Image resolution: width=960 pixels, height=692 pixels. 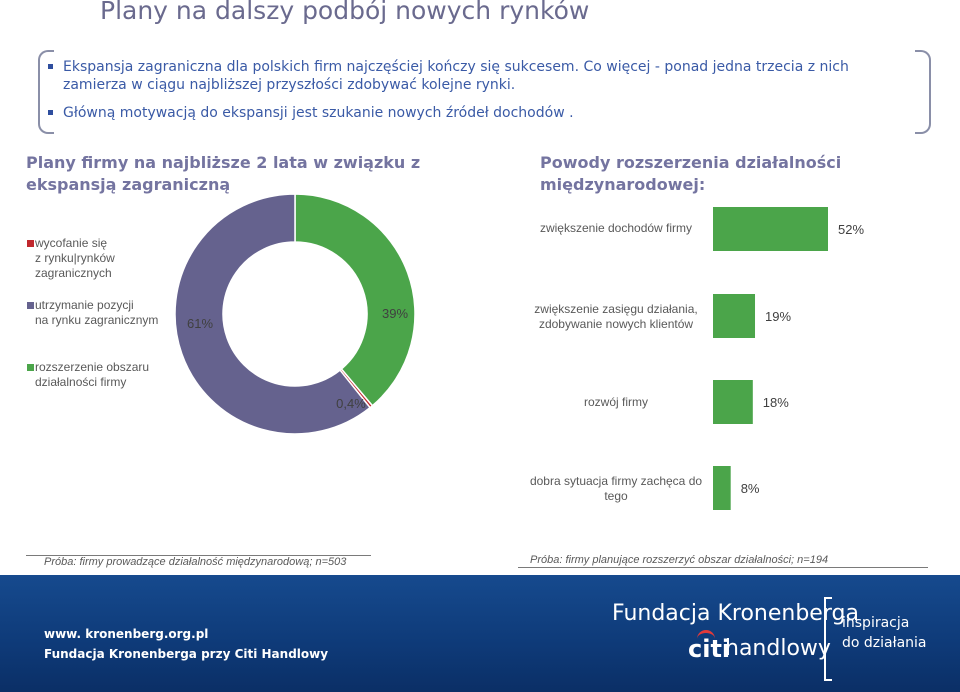 What do you see at coordinates (75, 258) in the screenshot?
I see `legend-label: wycofanie się z rynku|rynków zagranicznych` at bounding box center [75, 258].